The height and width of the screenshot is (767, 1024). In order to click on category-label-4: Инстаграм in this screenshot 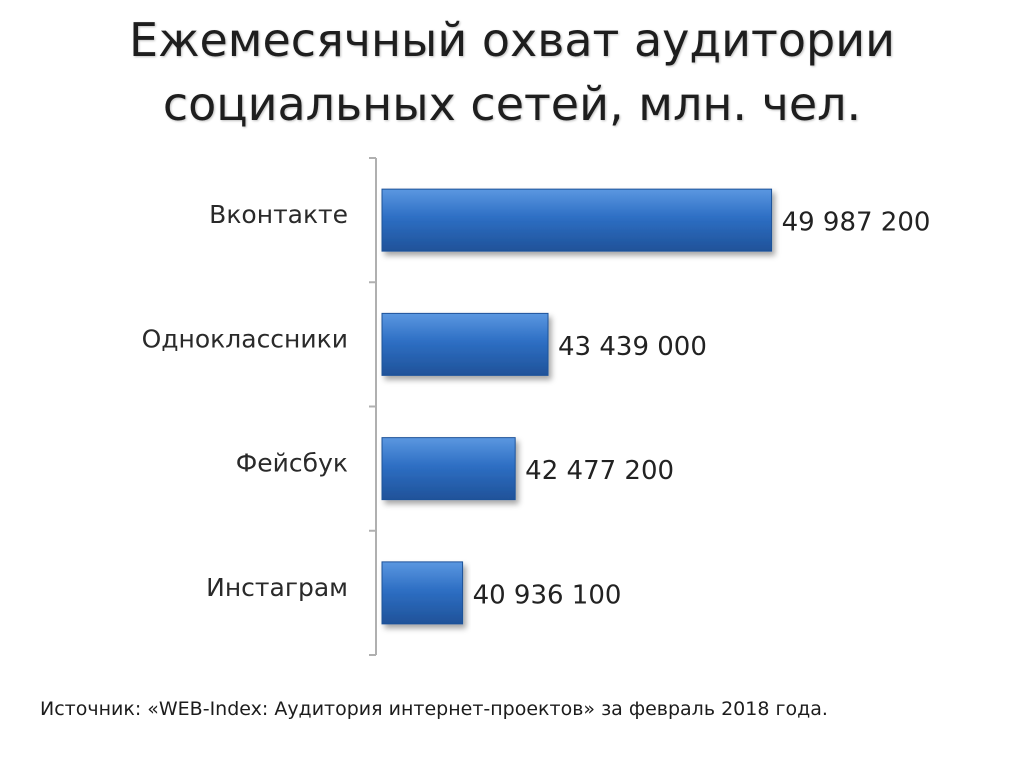, I will do `click(277, 587)`.